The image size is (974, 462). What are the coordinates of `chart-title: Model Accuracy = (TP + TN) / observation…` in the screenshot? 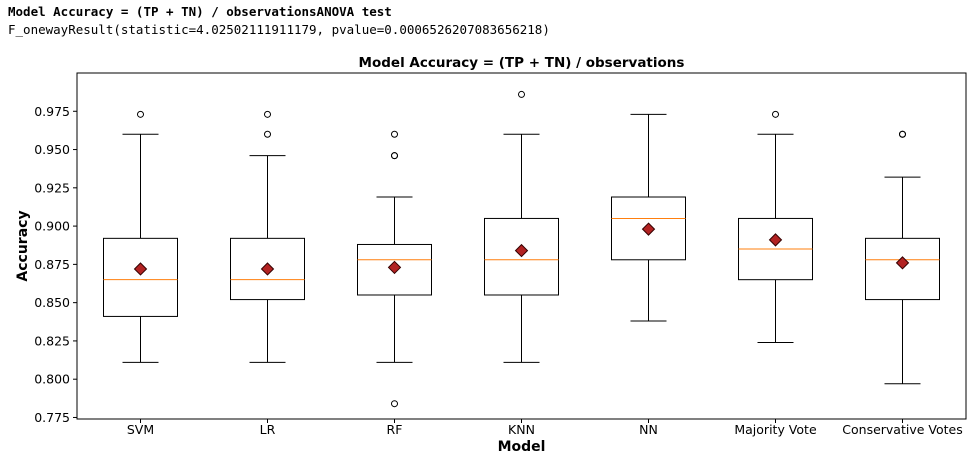 It's located at (522, 63).